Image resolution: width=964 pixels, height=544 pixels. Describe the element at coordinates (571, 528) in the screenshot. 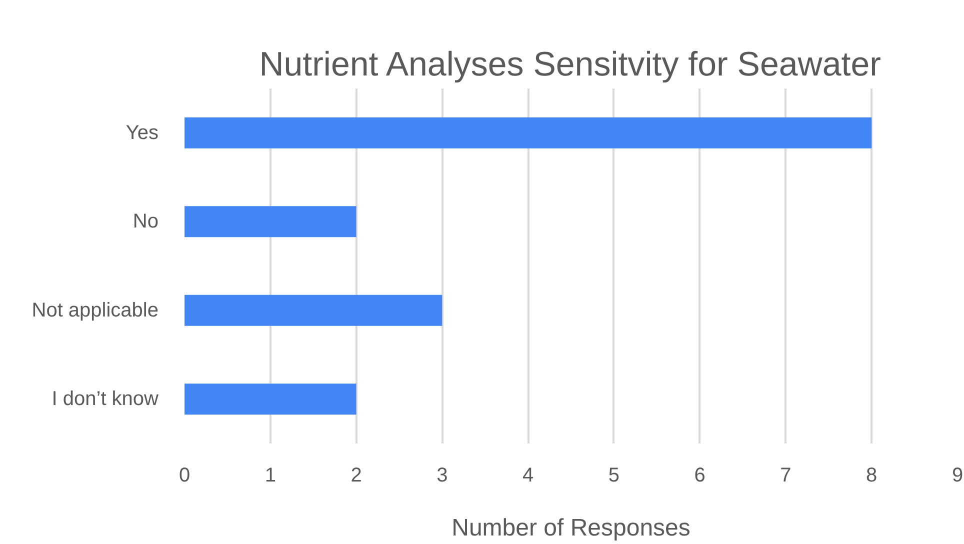

I see `x-axis-title: Number of Responses` at that location.